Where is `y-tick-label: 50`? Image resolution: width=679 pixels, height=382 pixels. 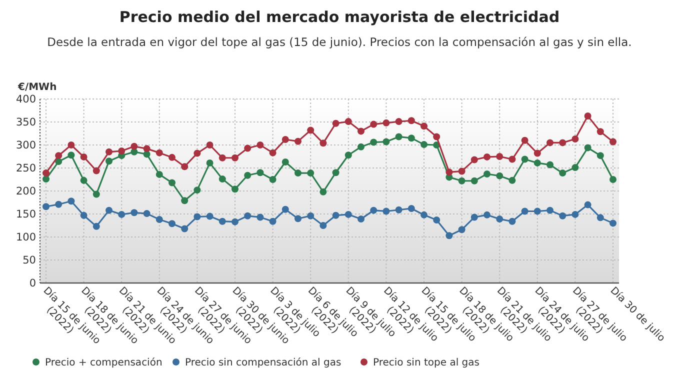
y-tick-label: 50 is located at coordinates (29, 260).